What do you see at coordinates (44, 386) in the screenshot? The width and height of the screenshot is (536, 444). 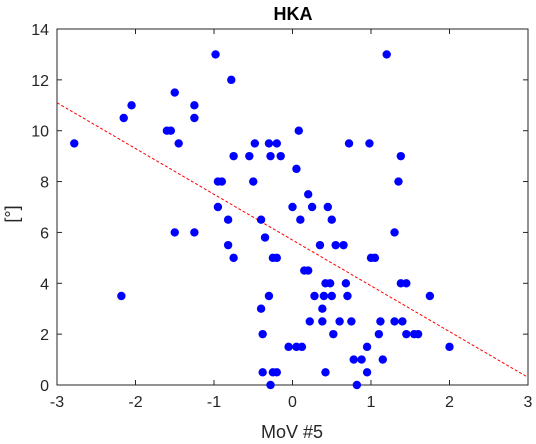 I see `y-tick-label: 0` at bounding box center [44, 386].